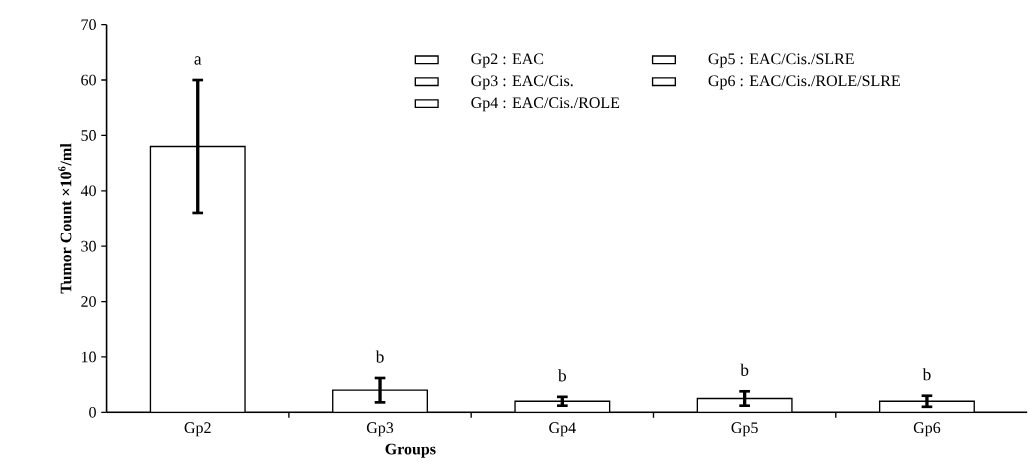 Image resolution: width=1028 pixels, height=474 pixels. I want to click on x-tick-label: Gp5, so click(744, 429).